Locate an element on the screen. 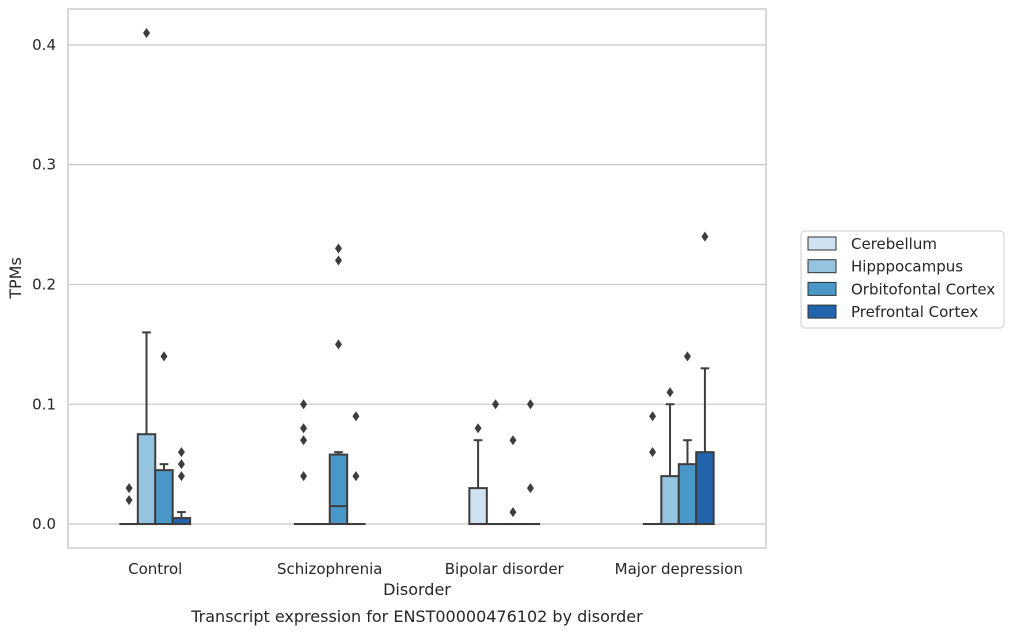 This screenshot has height=634, width=1014. x-tick-label: Control is located at coordinates (155, 569).